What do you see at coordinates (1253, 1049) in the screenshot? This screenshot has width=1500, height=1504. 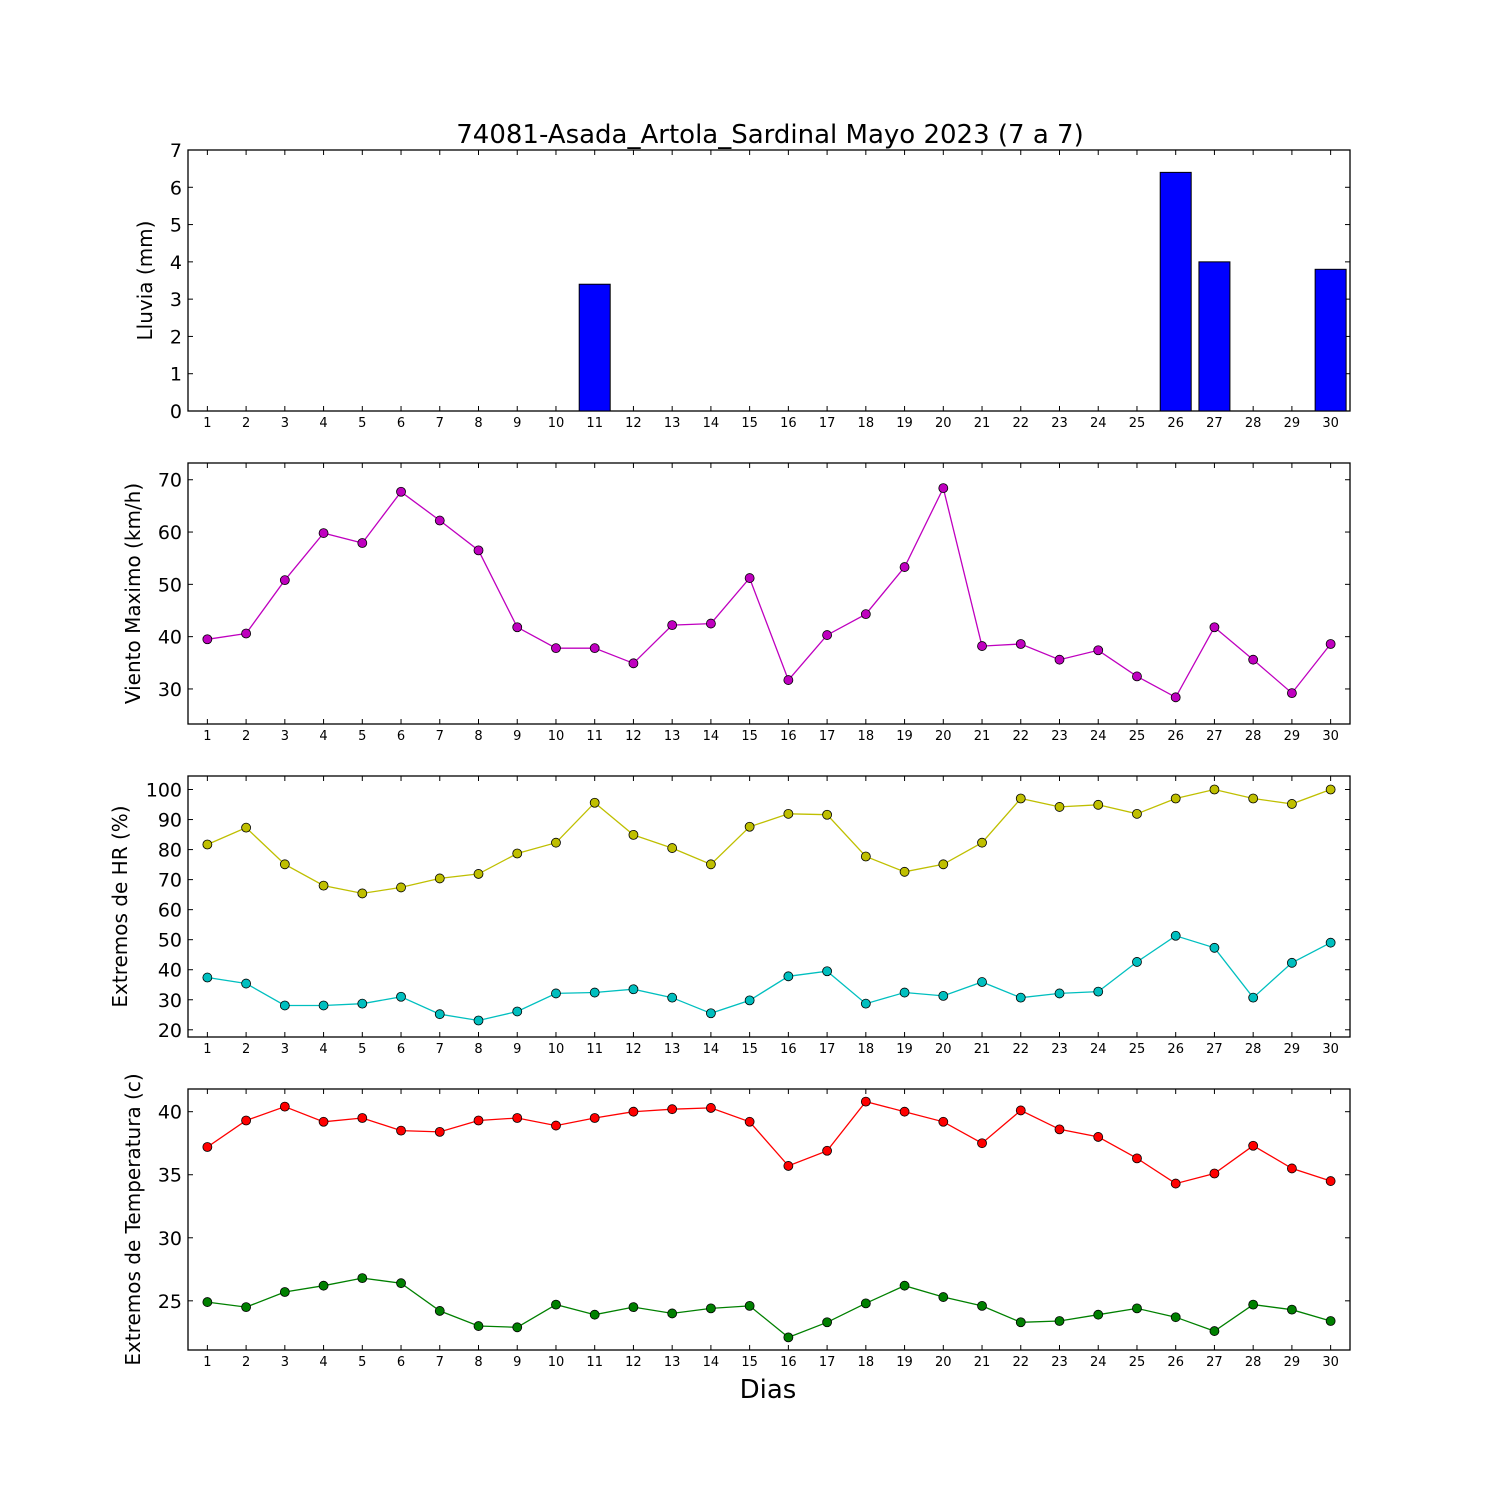 I see `x-tick-label: 28` at bounding box center [1253, 1049].